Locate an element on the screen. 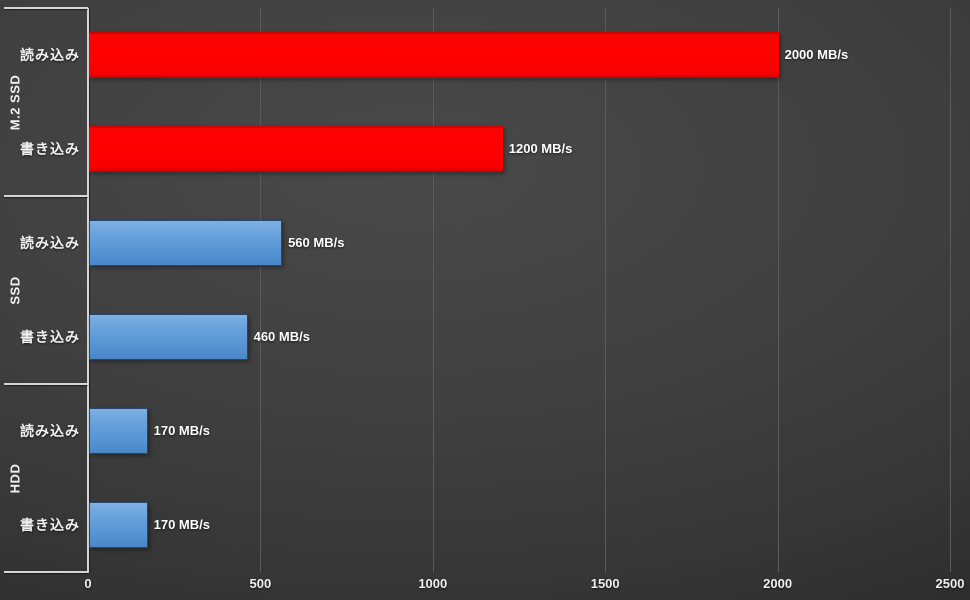 The height and width of the screenshot is (600, 970). group-label-text: SSD is located at coordinates (15, 290).